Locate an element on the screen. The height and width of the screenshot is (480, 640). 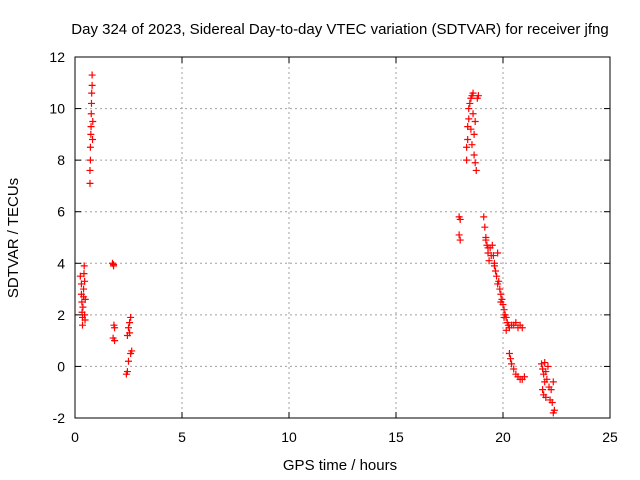
x-tick-label: 15 is located at coordinates (396, 437).